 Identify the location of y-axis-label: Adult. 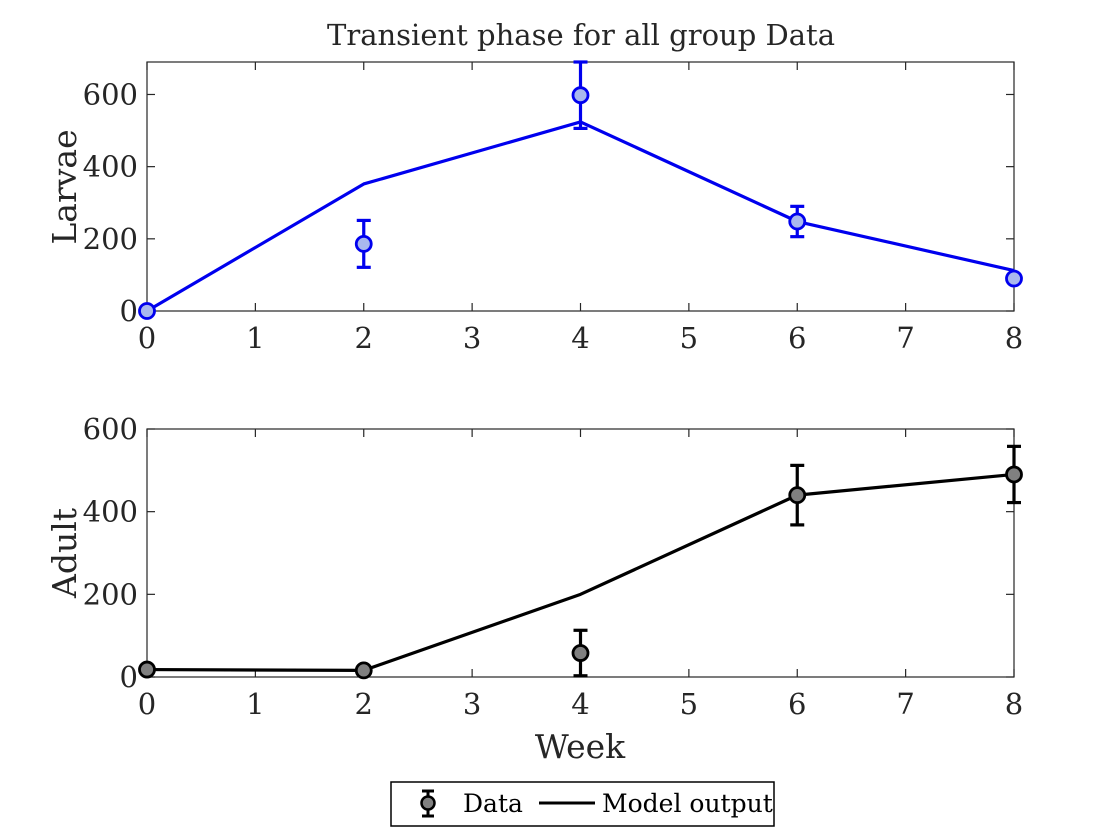
(64, 553).